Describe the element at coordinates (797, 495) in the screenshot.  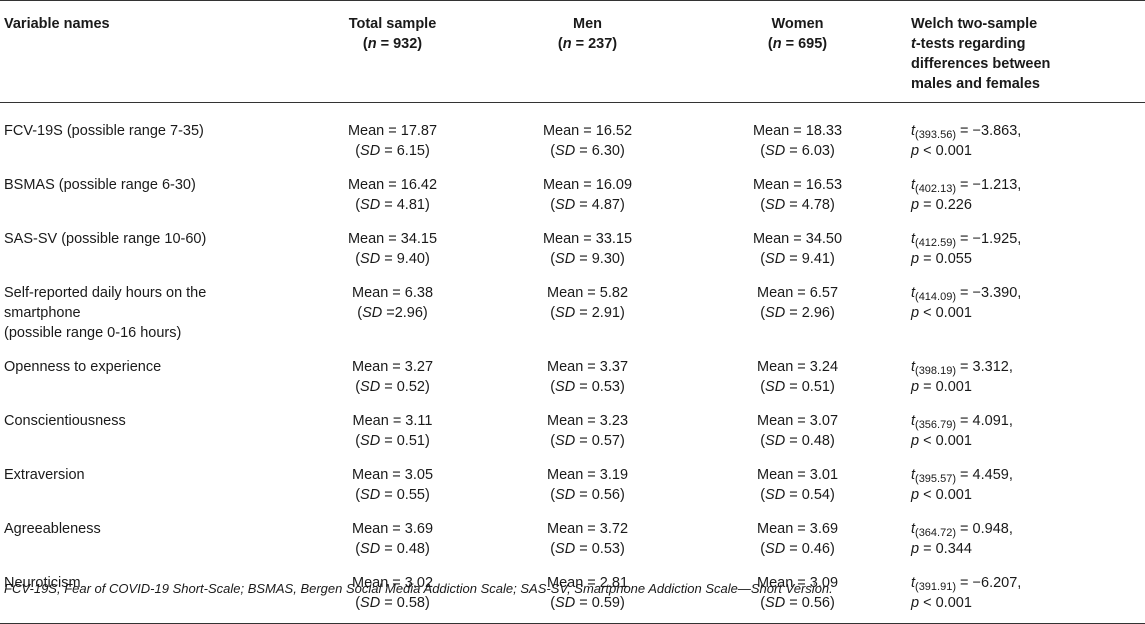
I see `women-sd: (SD = 0.54)` at that location.